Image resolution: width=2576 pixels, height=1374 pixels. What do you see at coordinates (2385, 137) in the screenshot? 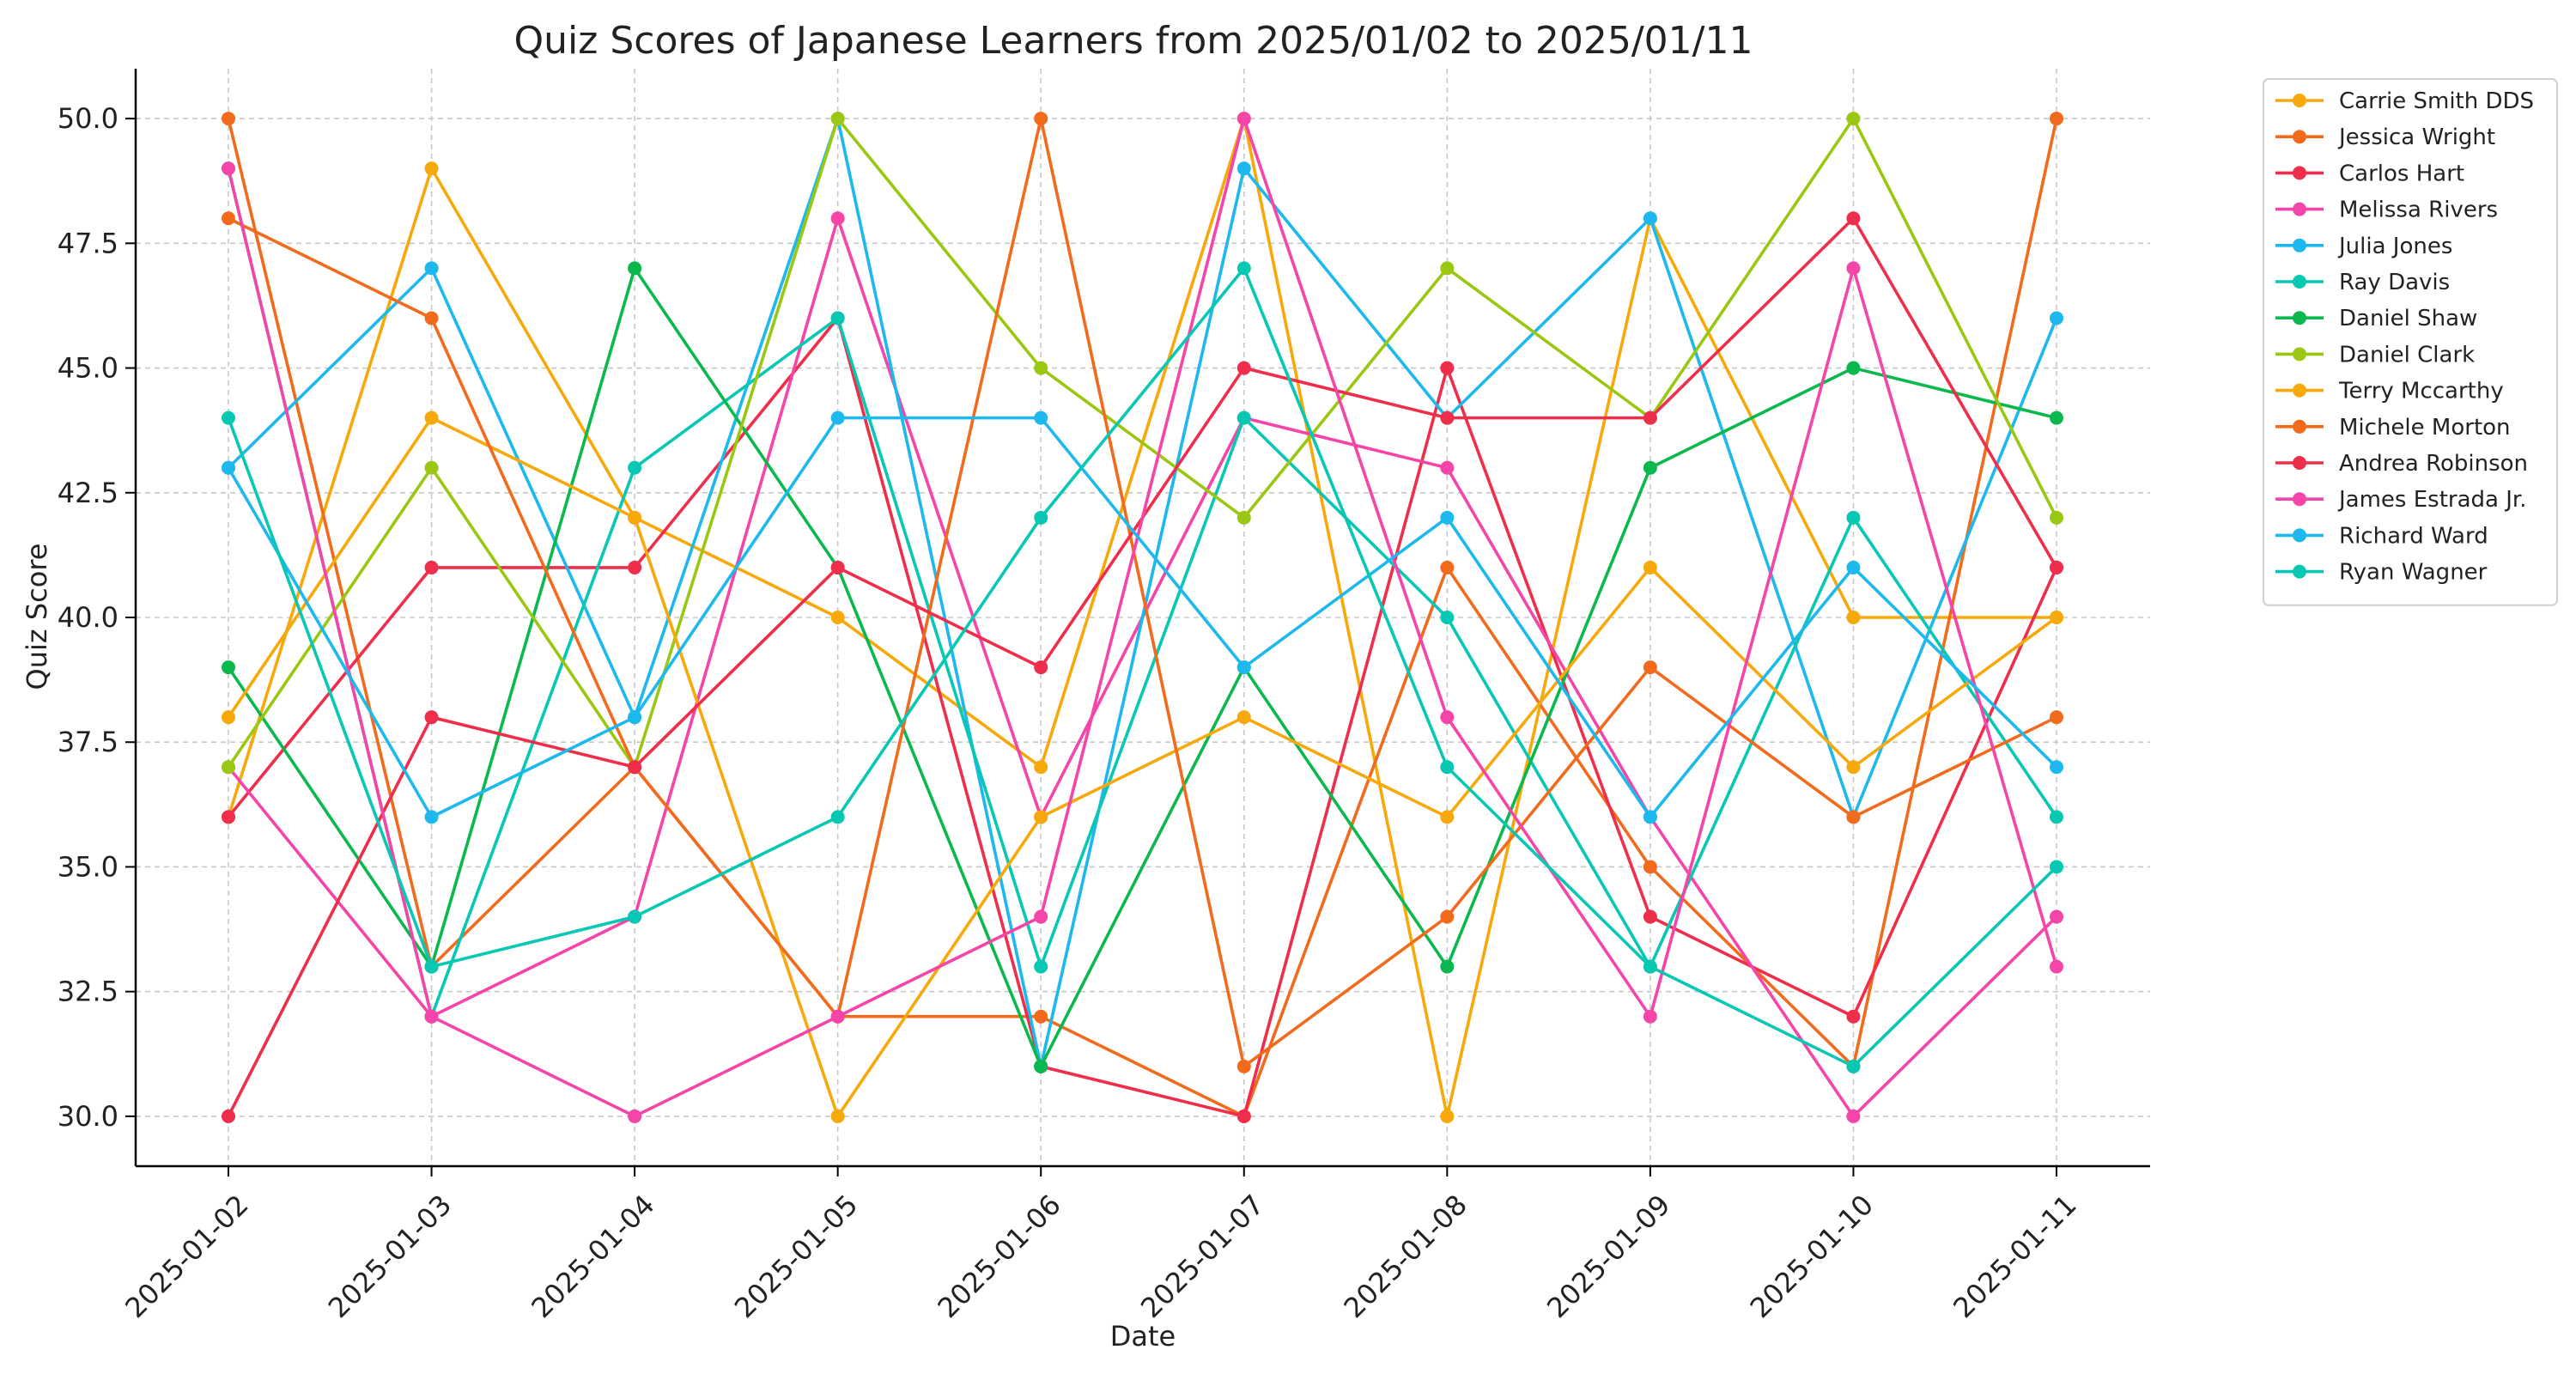
I see `legend-item: Jessica Wright` at bounding box center [2385, 137].